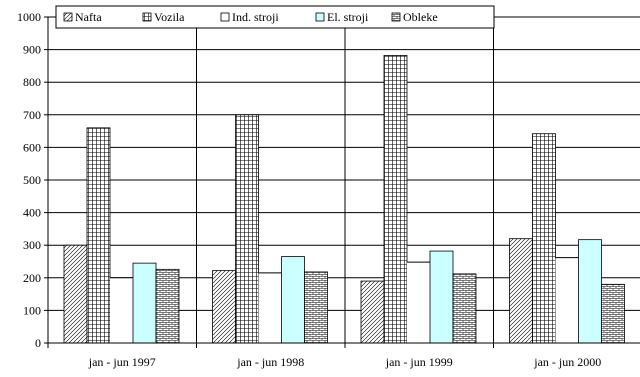  What do you see at coordinates (32, 115) in the screenshot?
I see `y-tick-label: 700` at bounding box center [32, 115].